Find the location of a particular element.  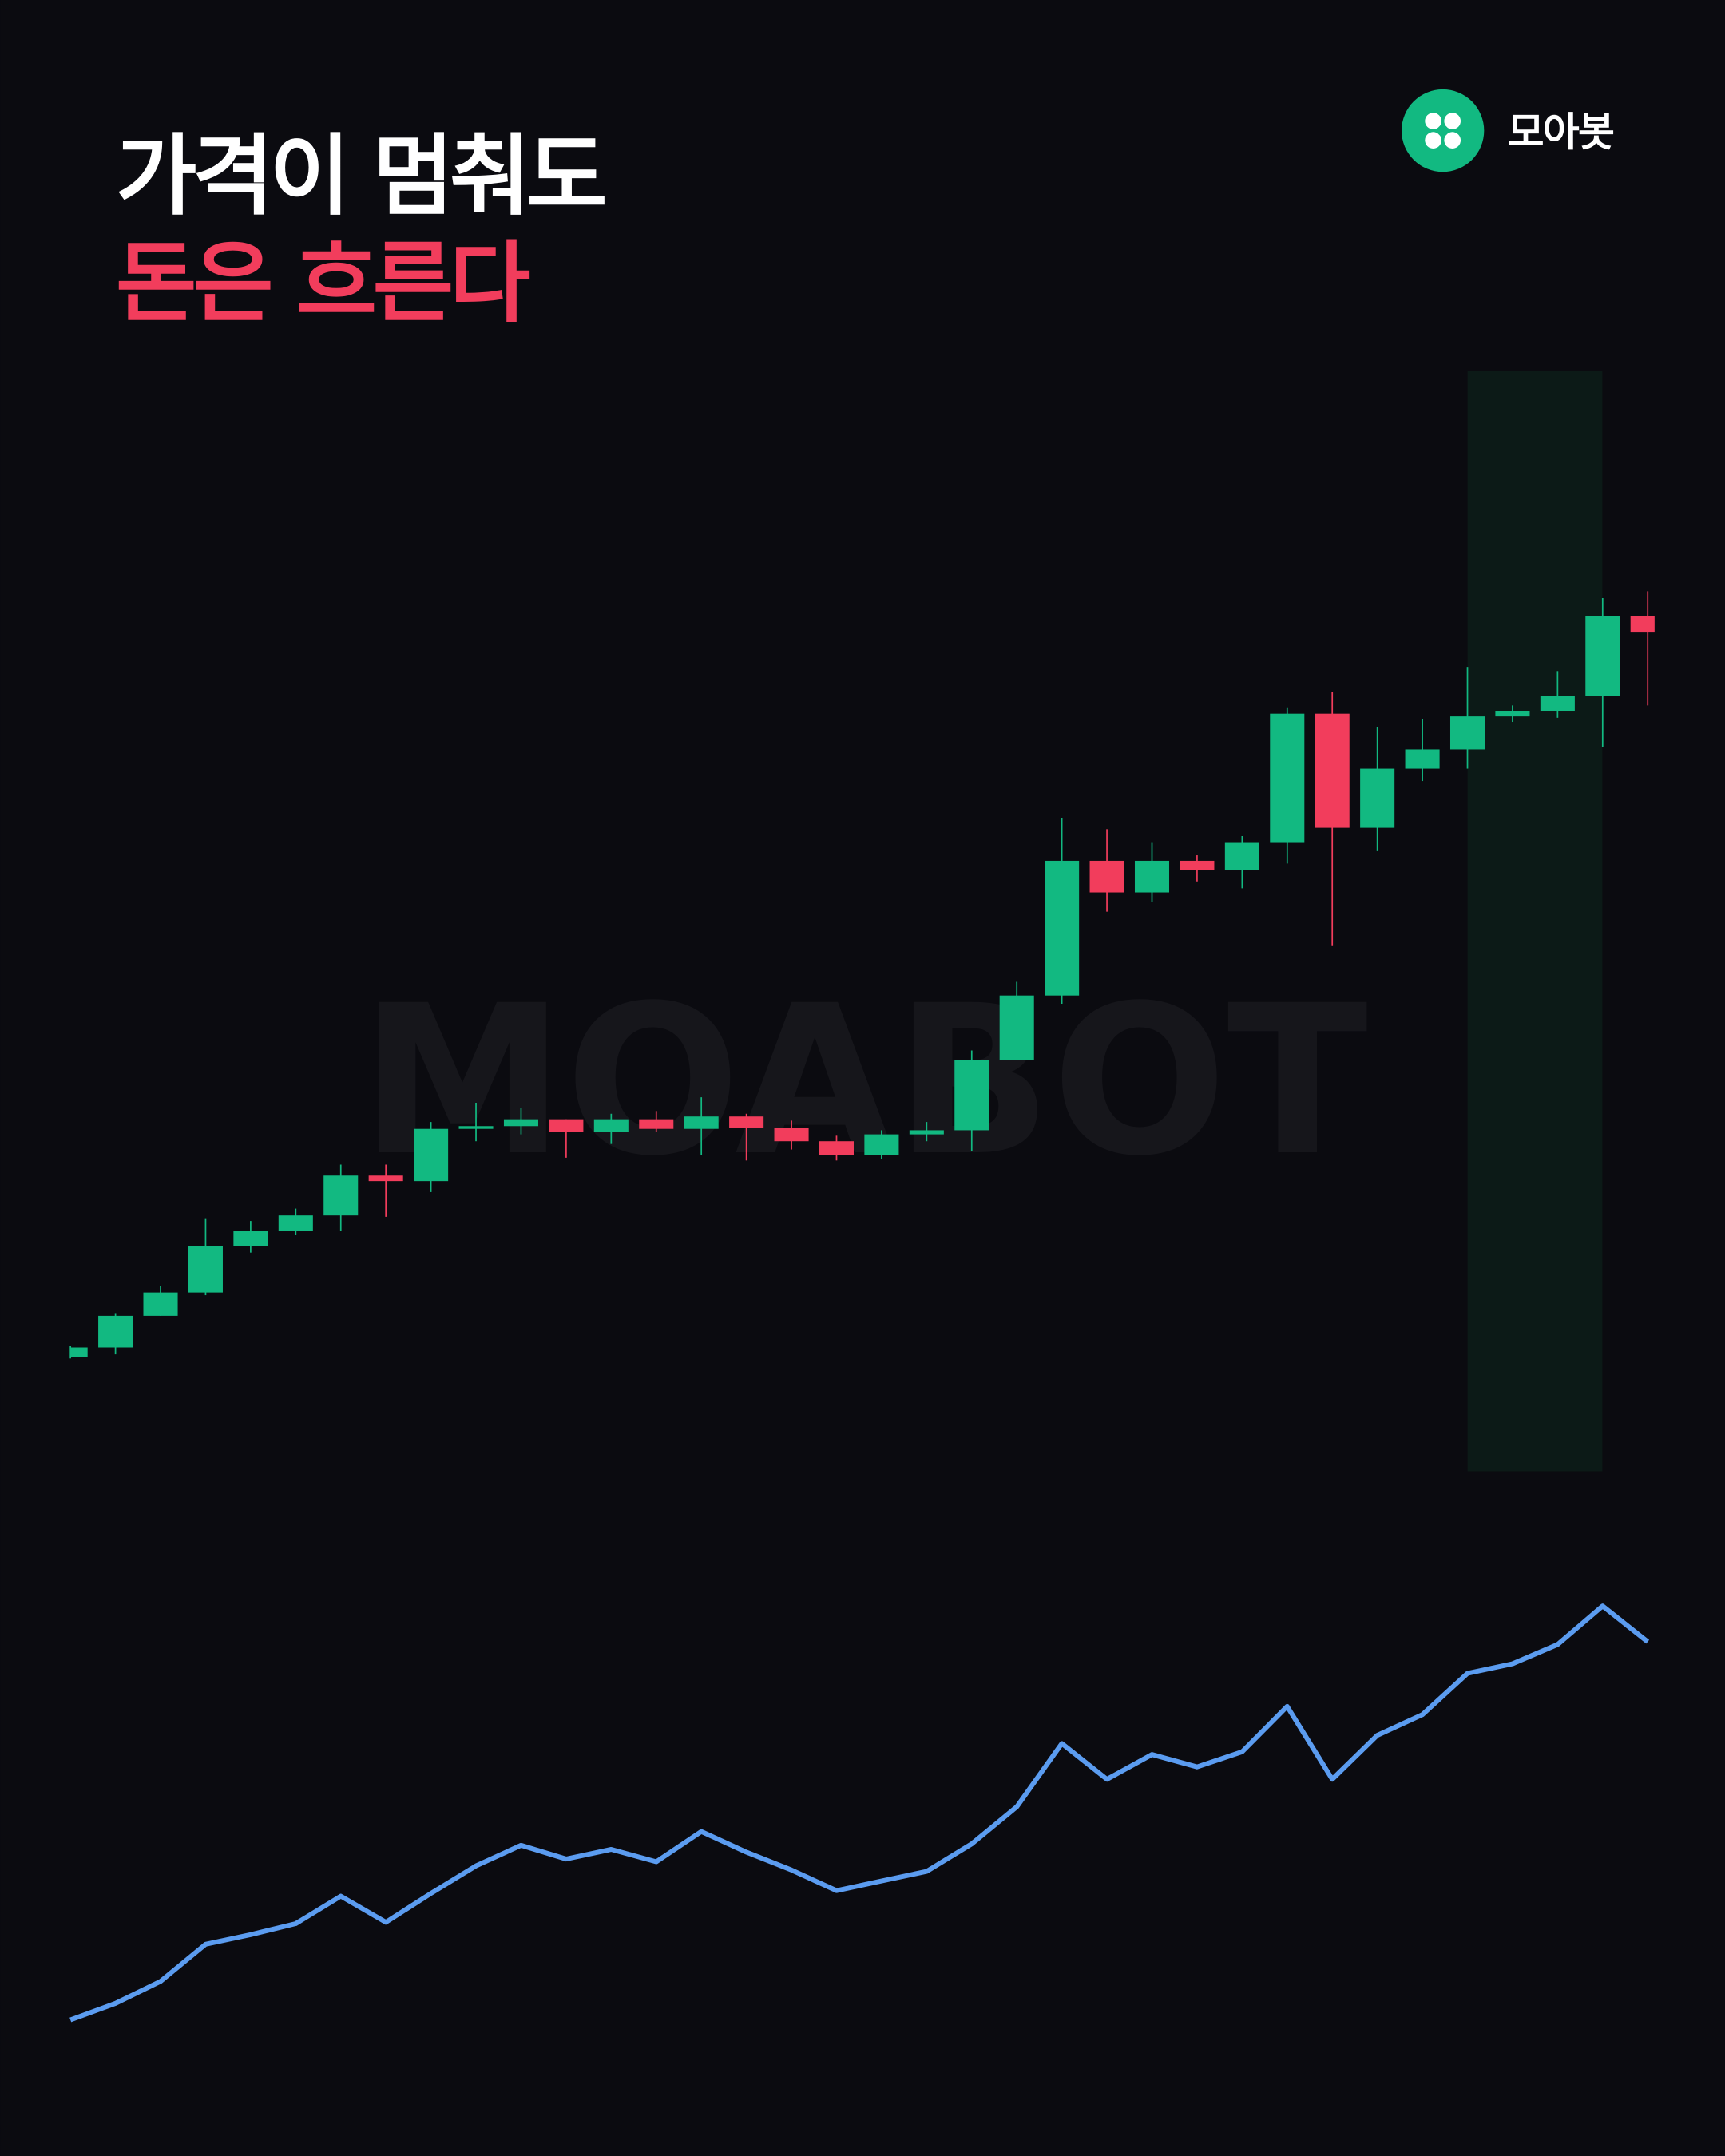

watermark: MOABOT is located at coordinates (865, 1081).